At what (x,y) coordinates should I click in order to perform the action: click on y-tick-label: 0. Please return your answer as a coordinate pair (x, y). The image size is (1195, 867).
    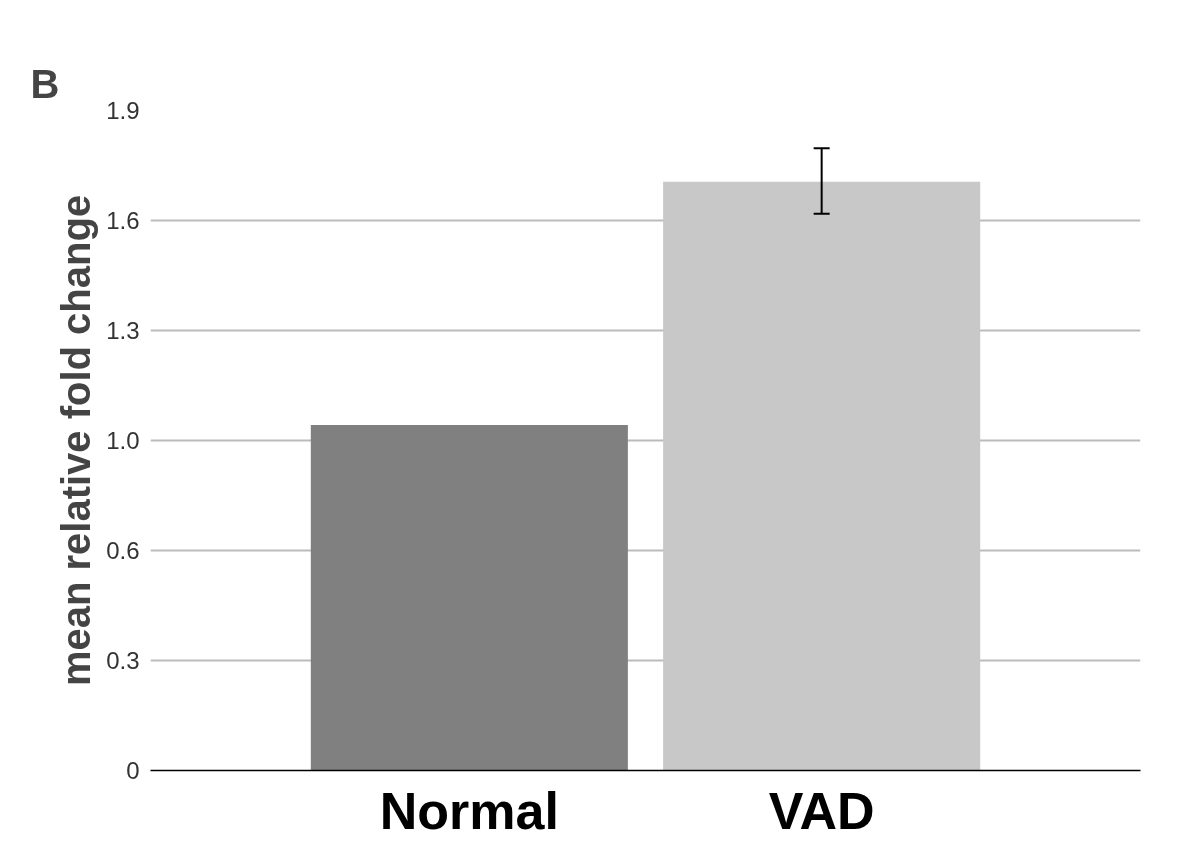
    Looking at the image, I should click on (133, 770).